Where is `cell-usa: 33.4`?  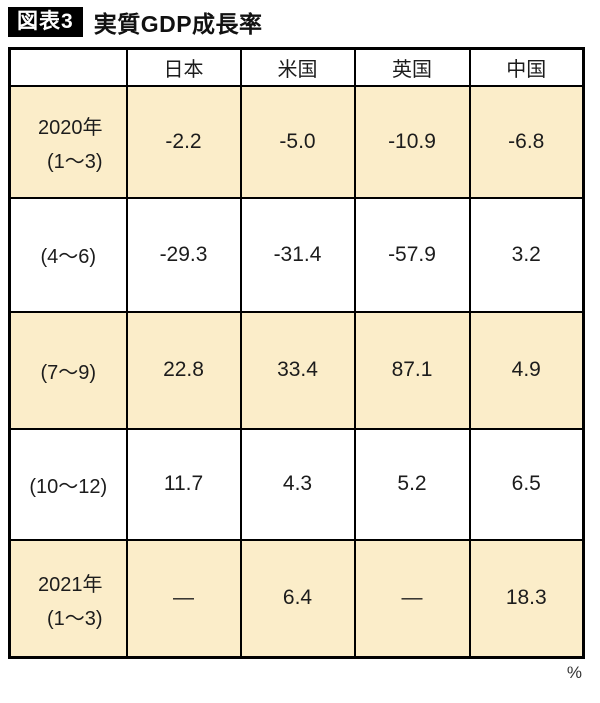 cell-usa: 33.4 is located at coordinates (297, 370).